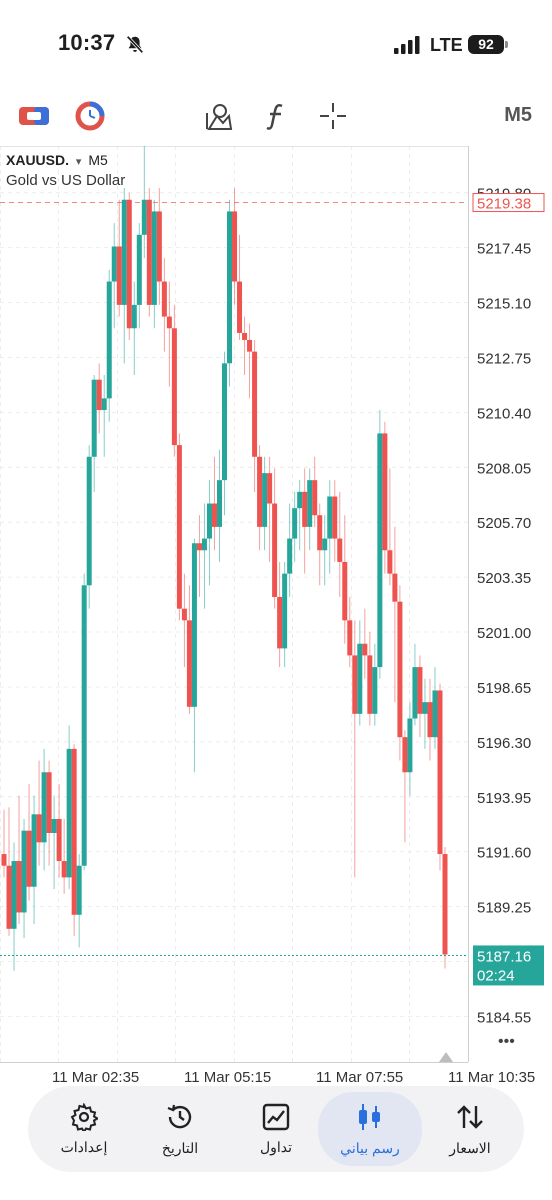 This screenshot has height=1200, width=552. I want to click on timeframe-selector: M5, so click(518, 115).